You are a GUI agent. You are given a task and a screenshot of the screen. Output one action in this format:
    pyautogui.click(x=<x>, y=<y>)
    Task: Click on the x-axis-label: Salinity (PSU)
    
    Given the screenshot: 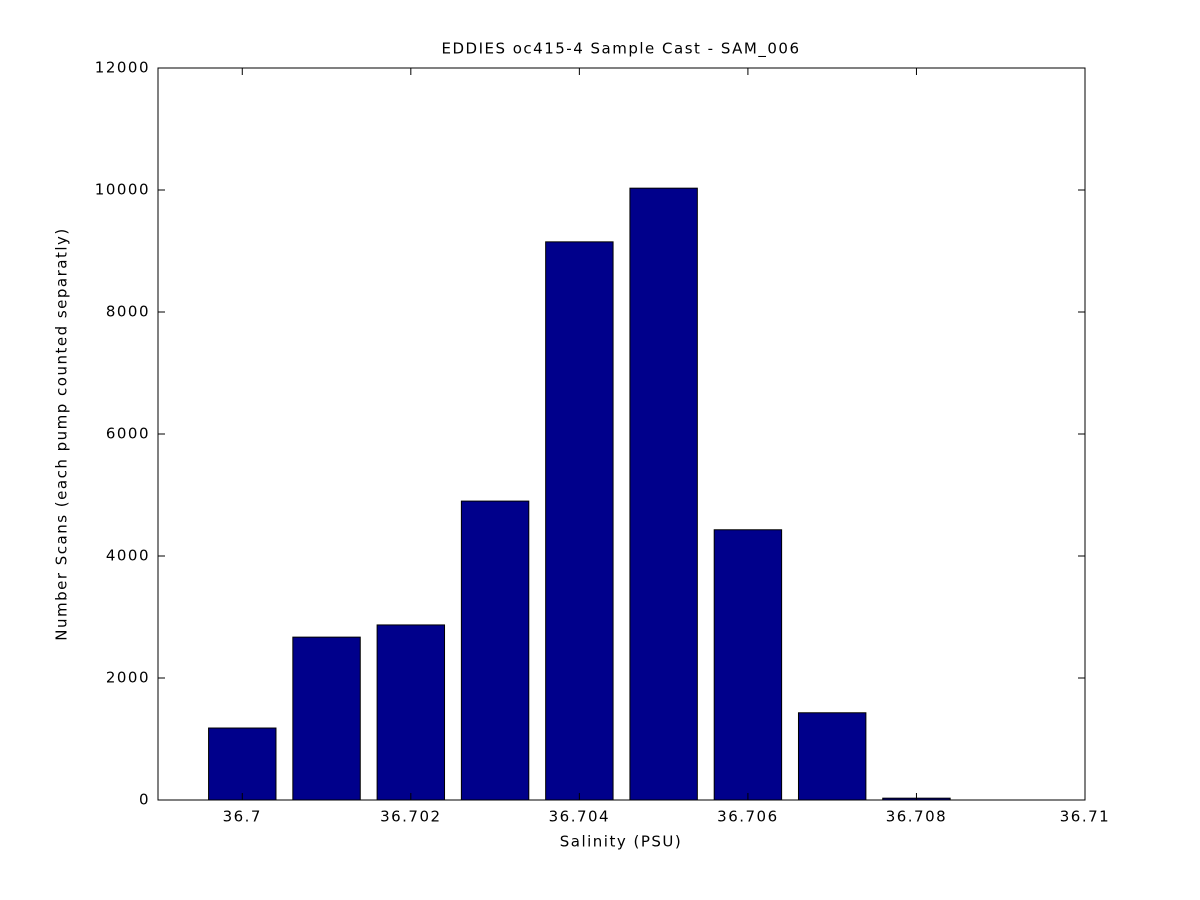 What is the action you would take?
    pyautogui.click(x=621, y=842)
    